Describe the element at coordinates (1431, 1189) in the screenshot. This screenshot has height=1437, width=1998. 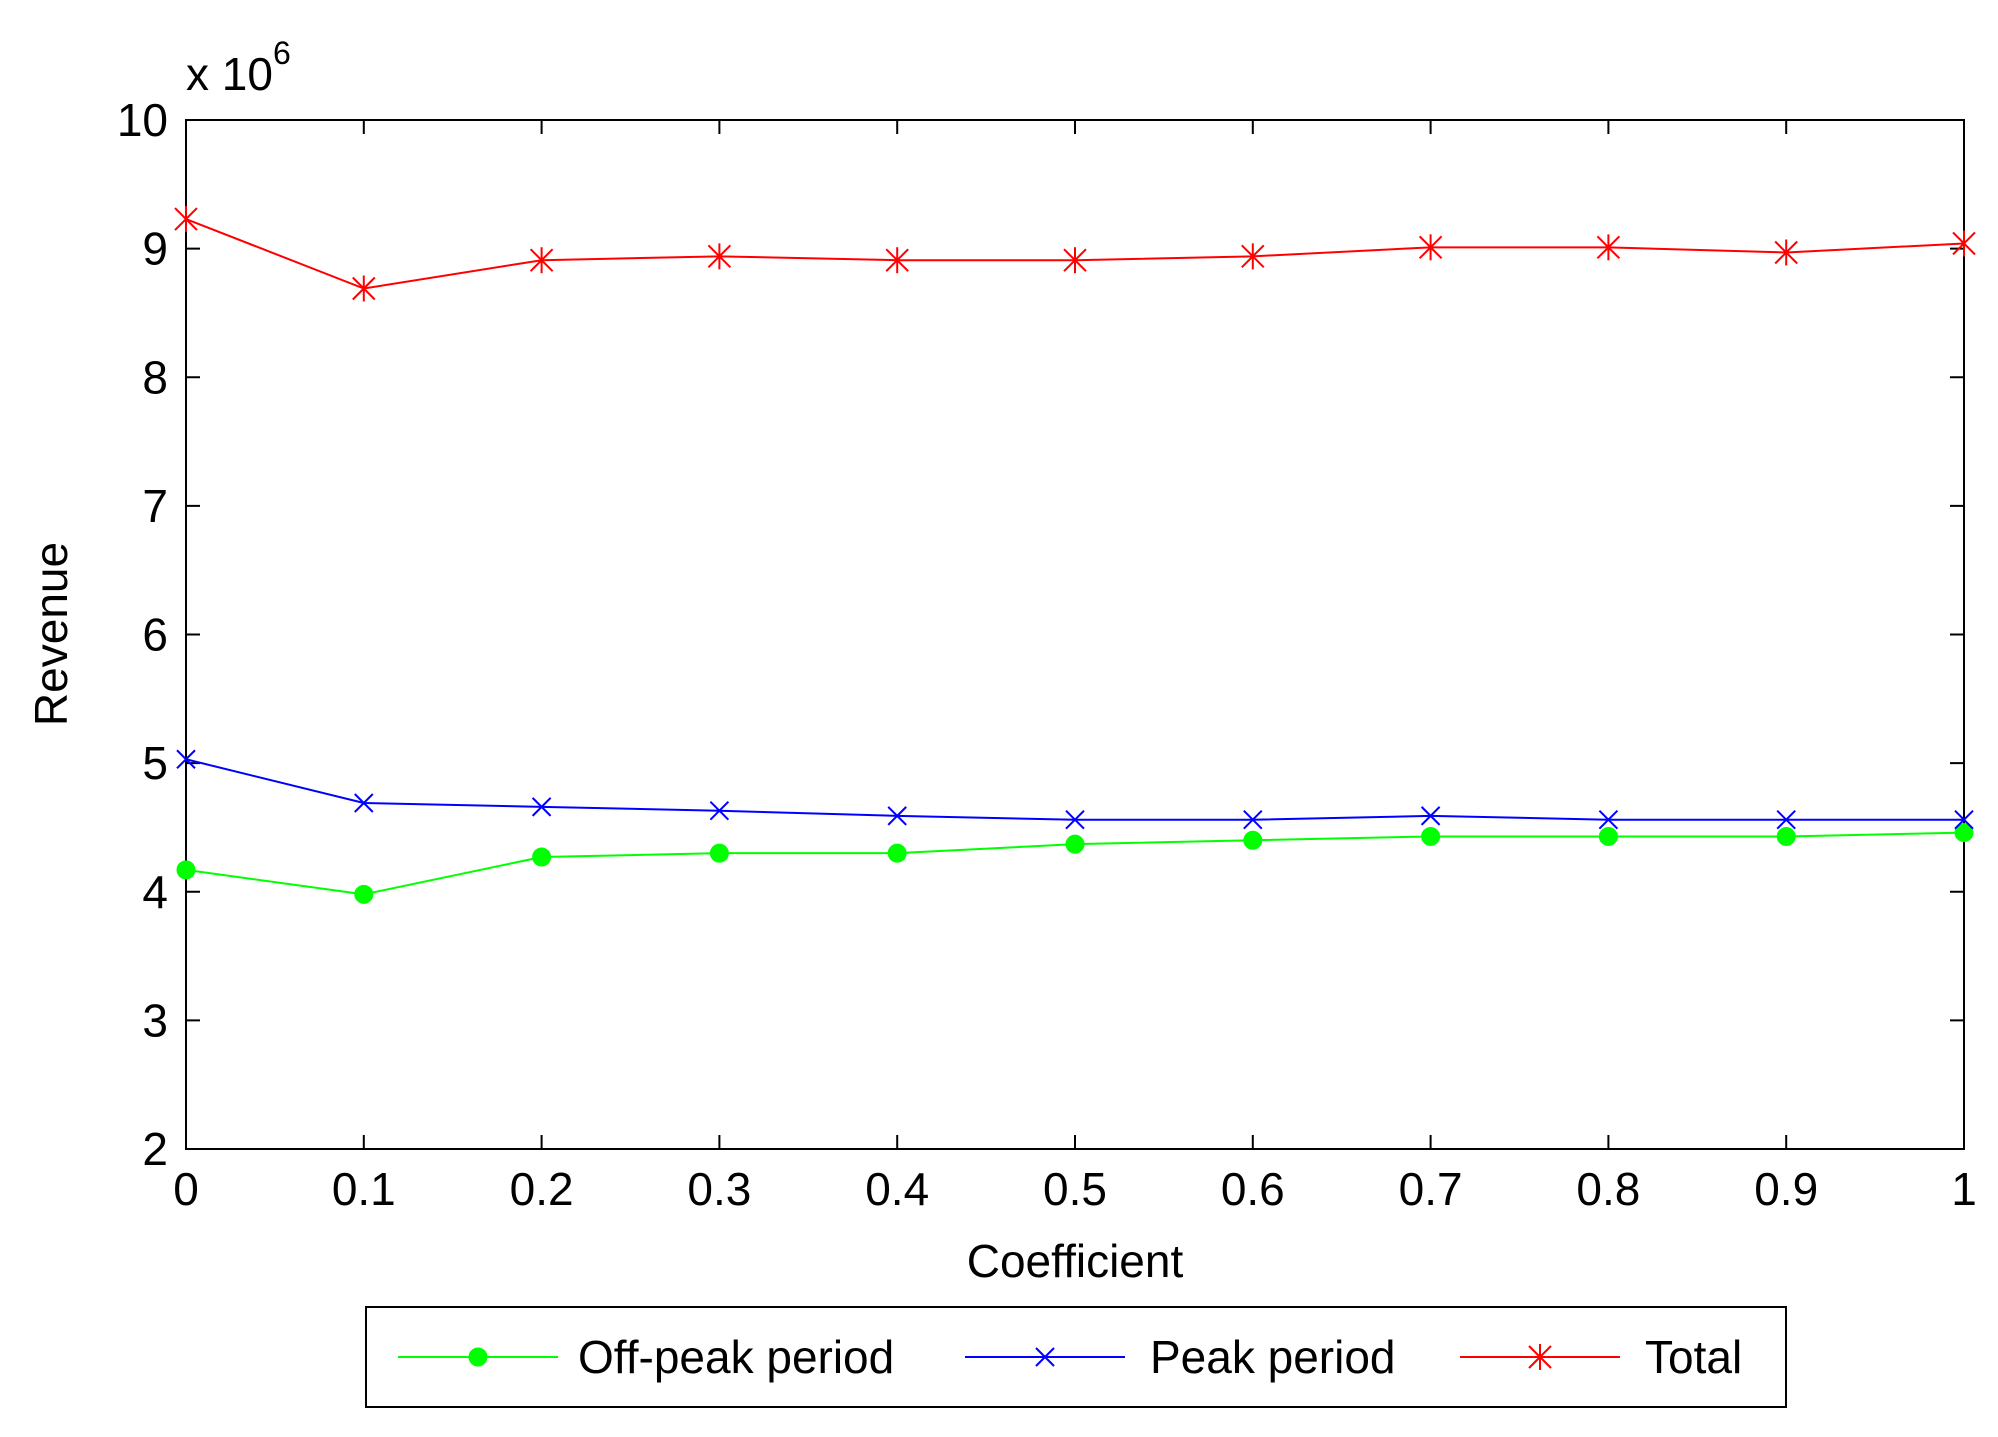
I see `x-tick-label: 0.7` at that location.